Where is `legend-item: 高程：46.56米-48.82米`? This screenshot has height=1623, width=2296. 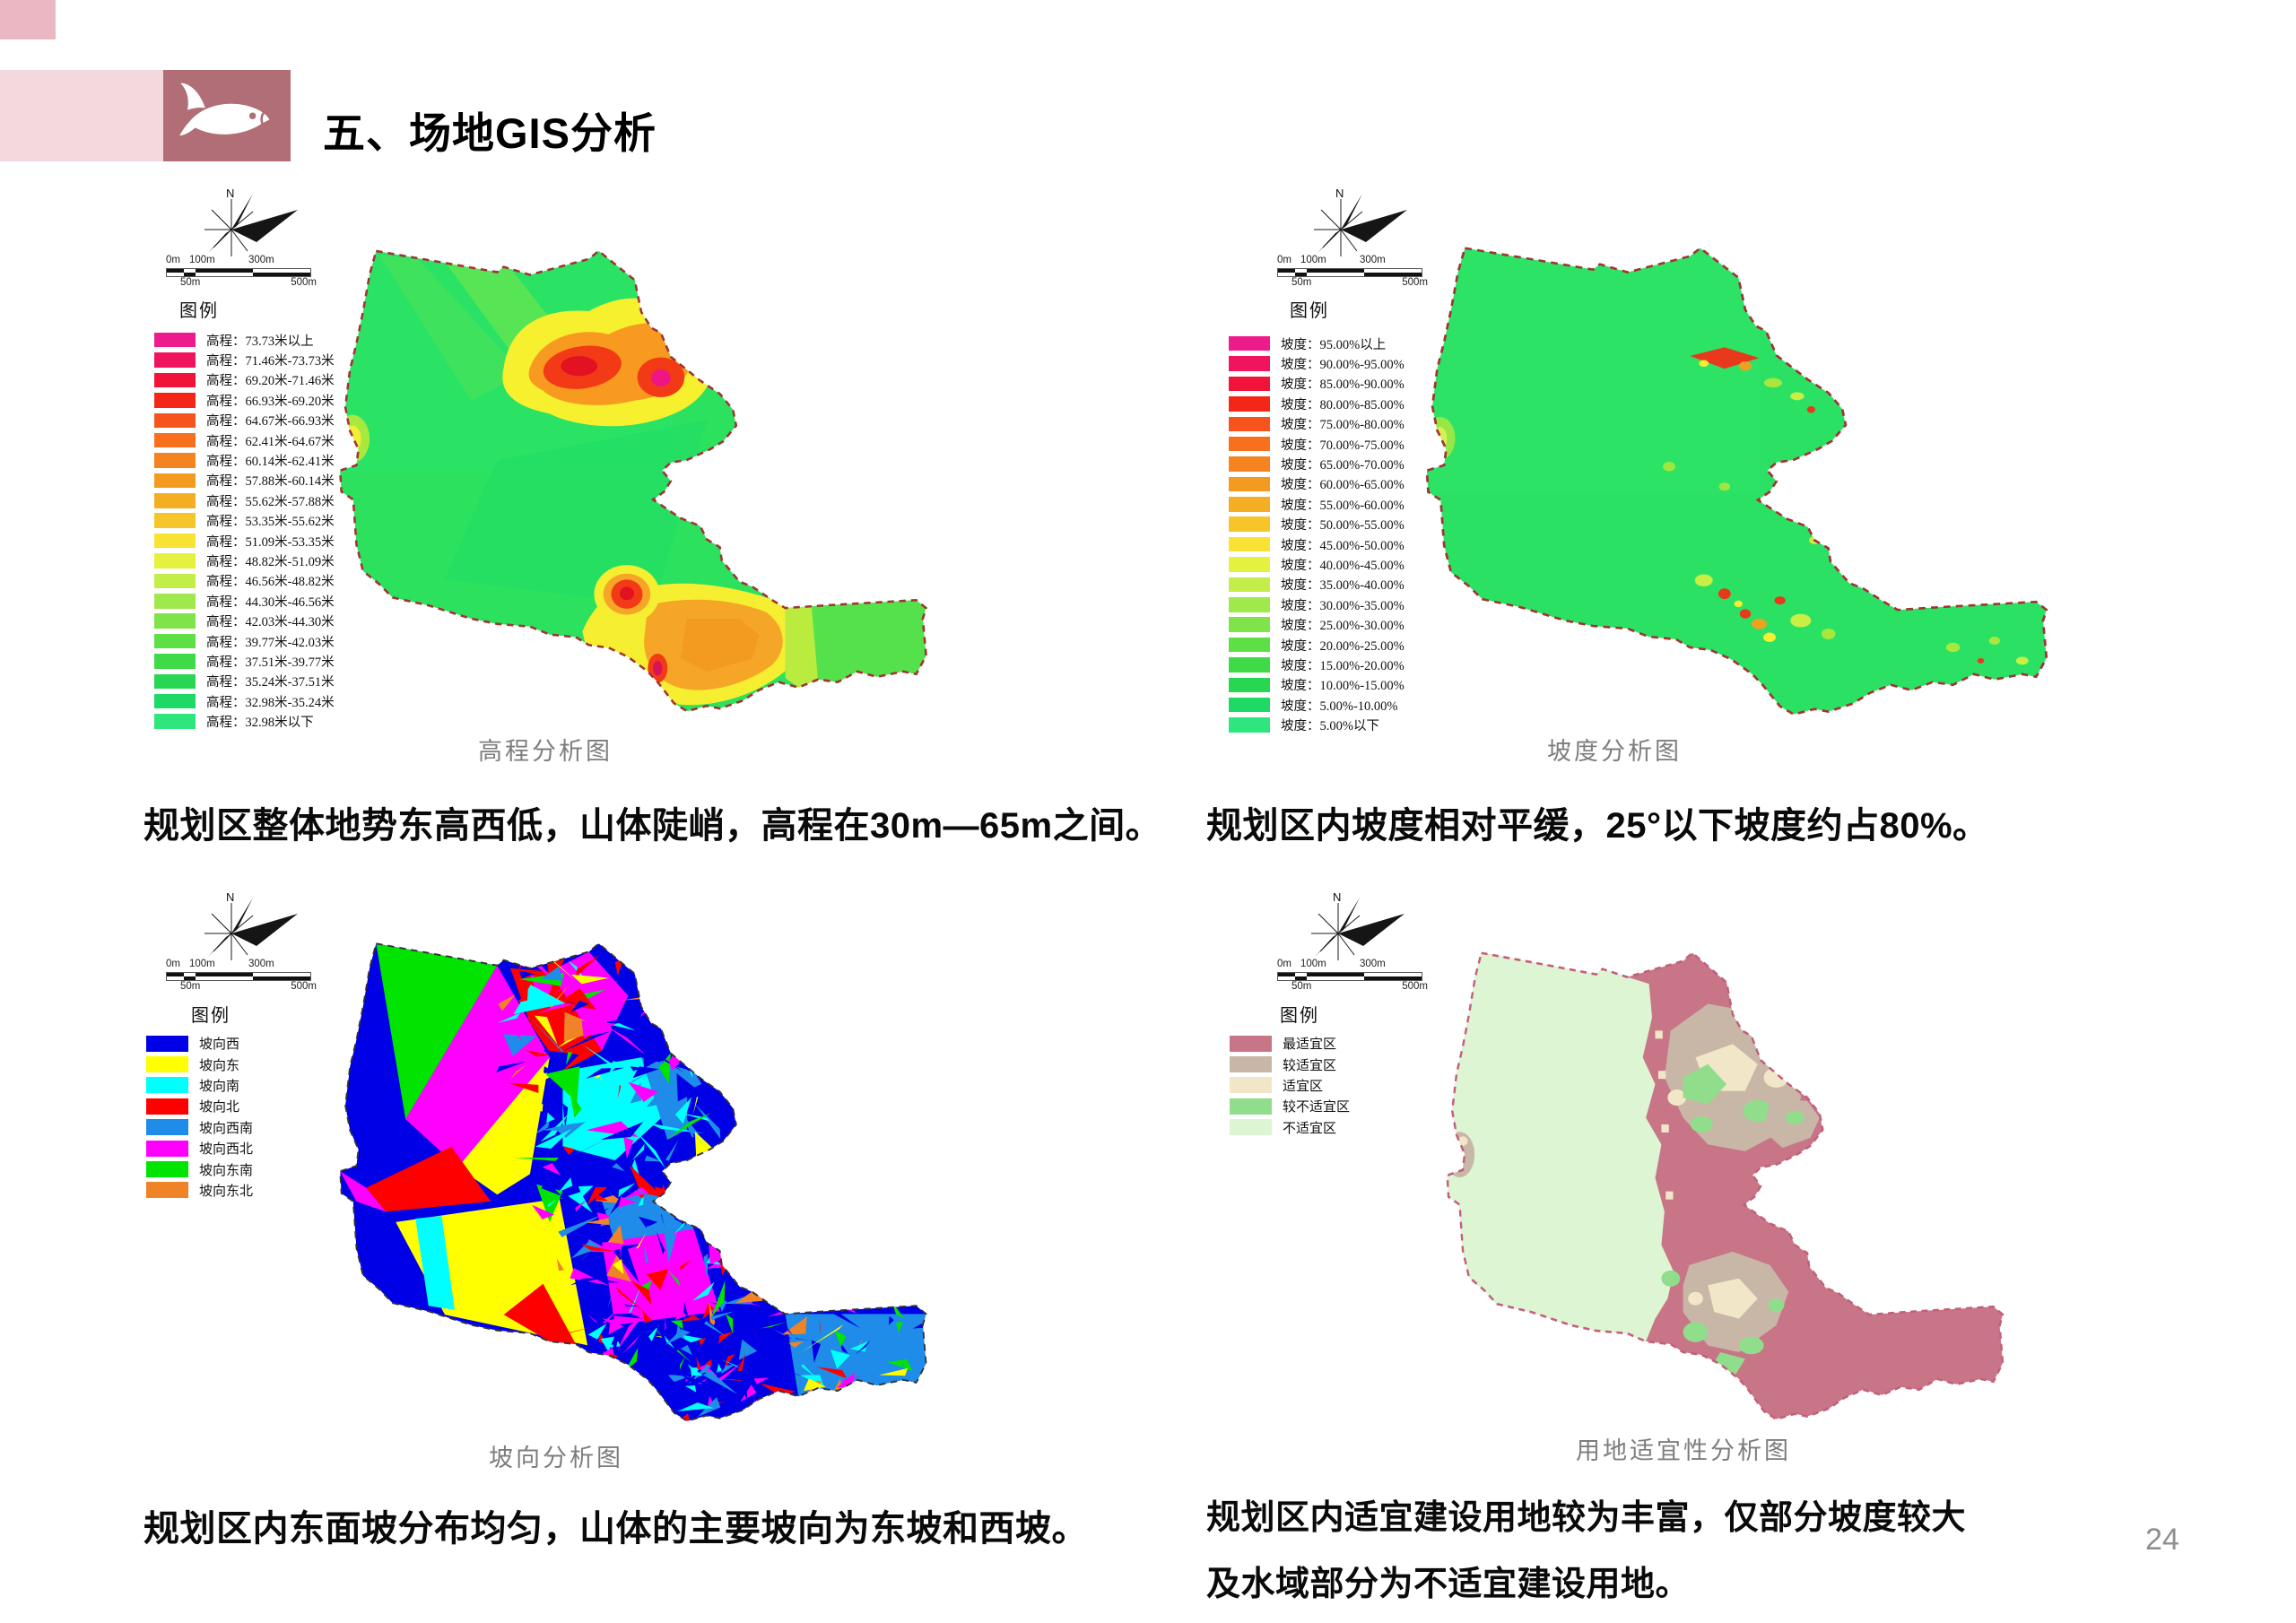 legend-item: 高程：46.56米-48.82米 is located at coordinates (244, 581).